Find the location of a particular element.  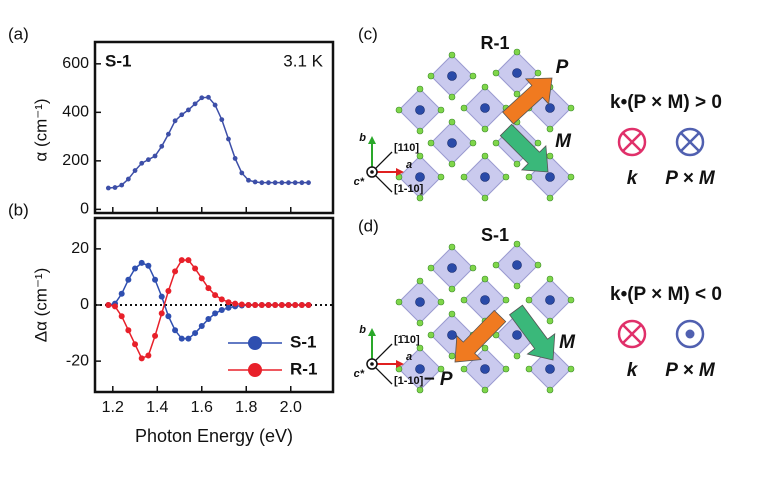

panel-label: (c) is located at coordinates (368, 33).